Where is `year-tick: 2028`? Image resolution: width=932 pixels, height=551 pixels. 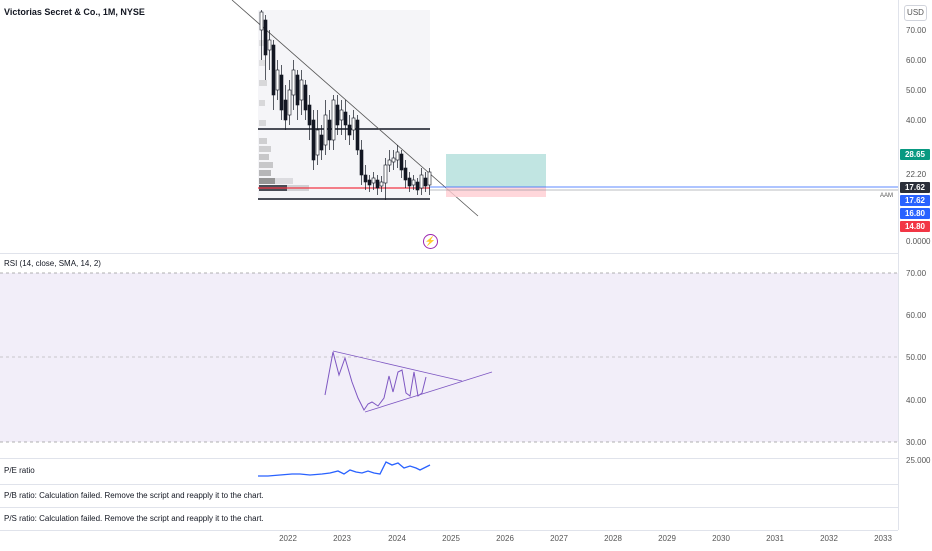 year-tick: 2028 is located at coordinates (613, 538).